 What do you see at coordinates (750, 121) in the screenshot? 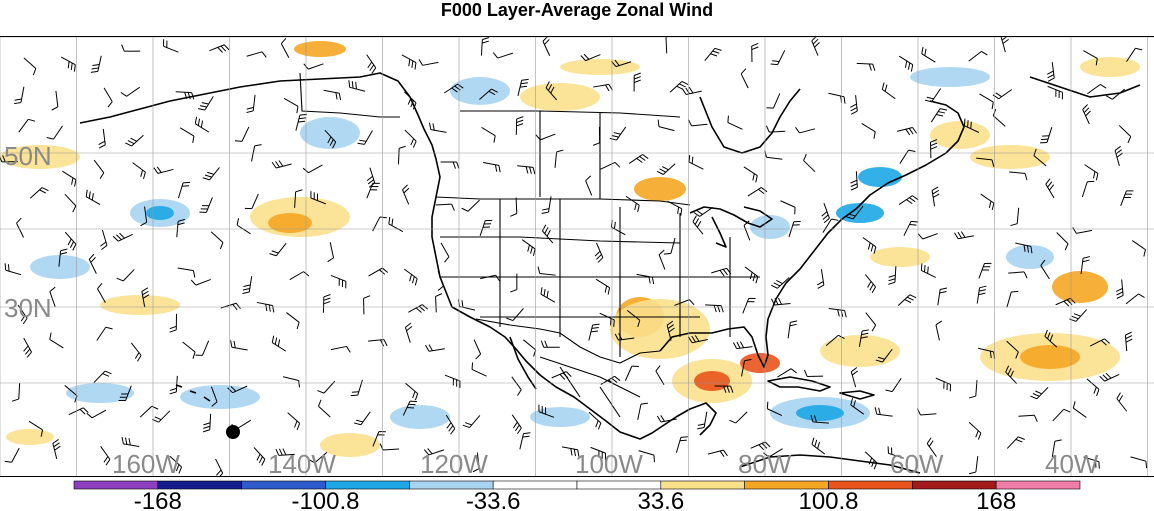
I see `coastline-hudson-bay` at bounding box center [750, 121].